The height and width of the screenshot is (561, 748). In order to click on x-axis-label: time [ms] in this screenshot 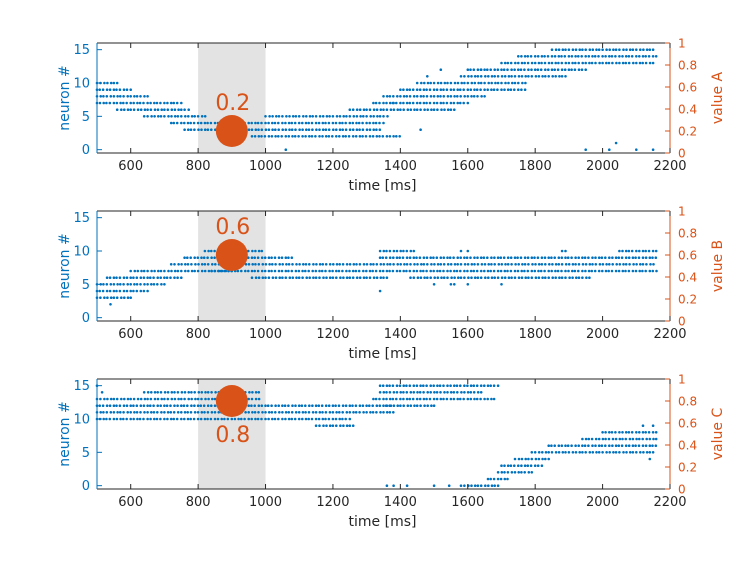, I will do `click(383, 186)`.